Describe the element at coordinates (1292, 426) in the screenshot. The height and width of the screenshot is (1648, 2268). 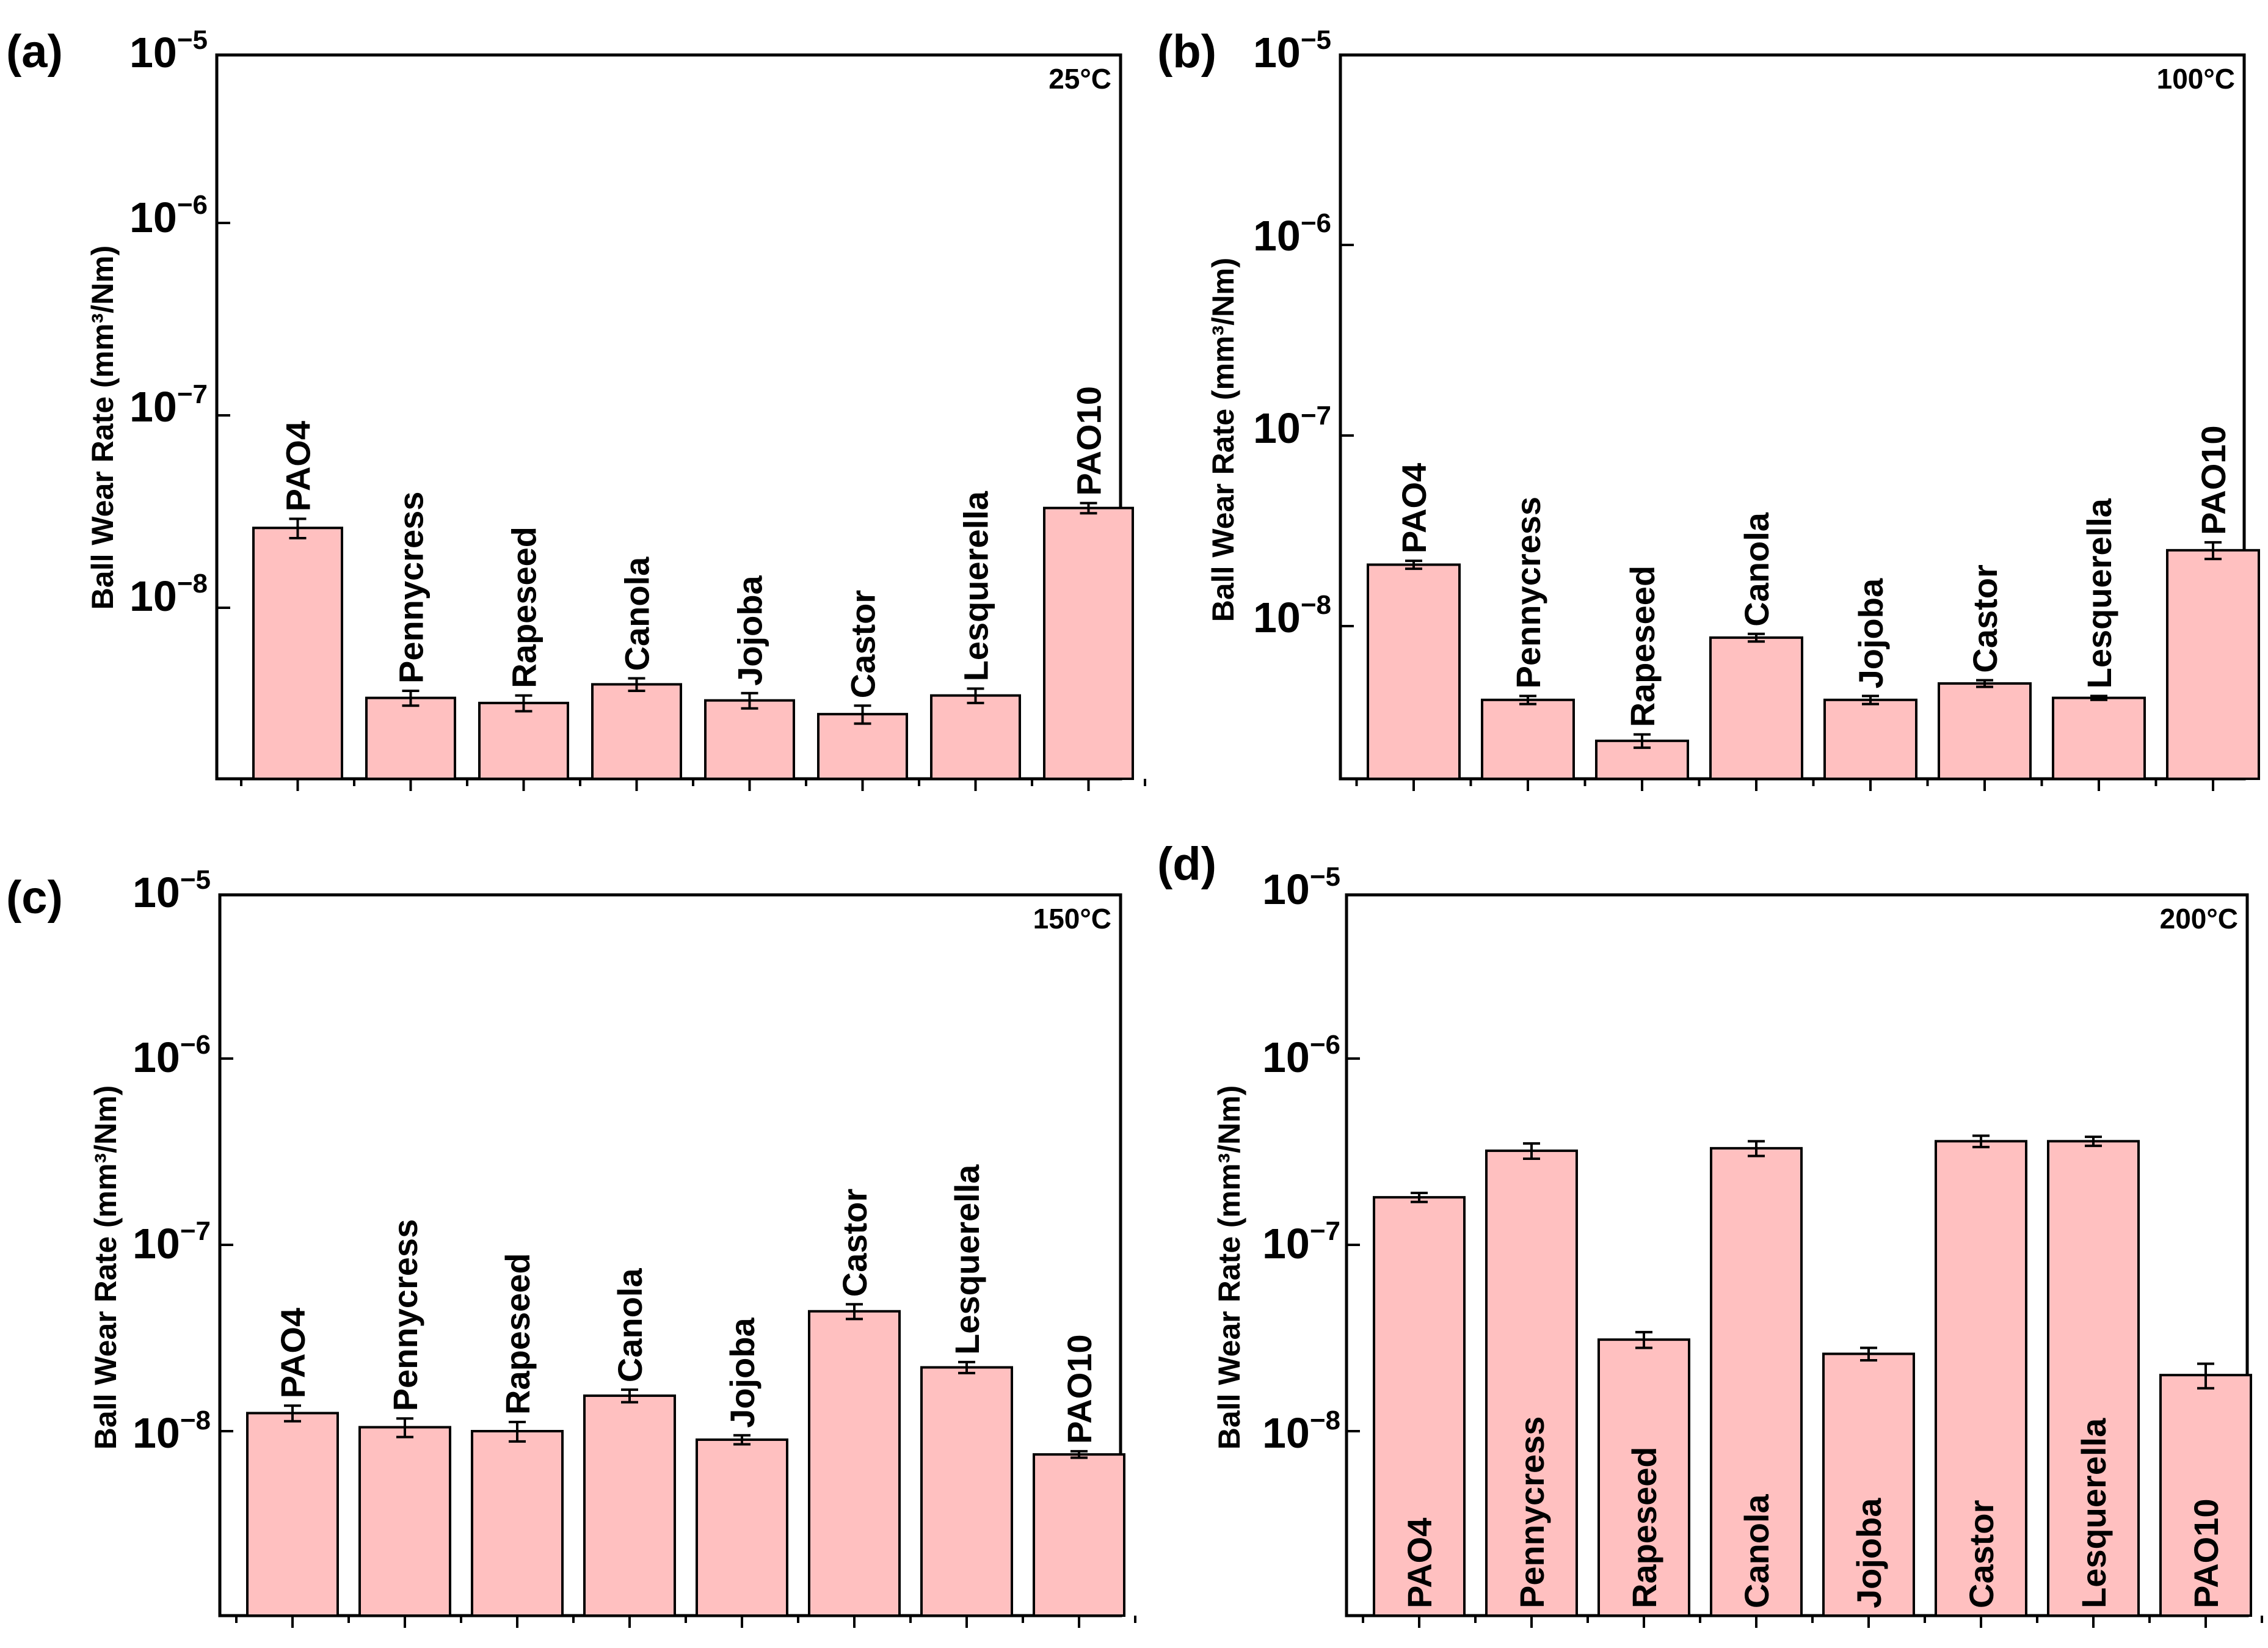
I see `panel-b-ytick-label-1e-7: 10⁻⁷` at that location.